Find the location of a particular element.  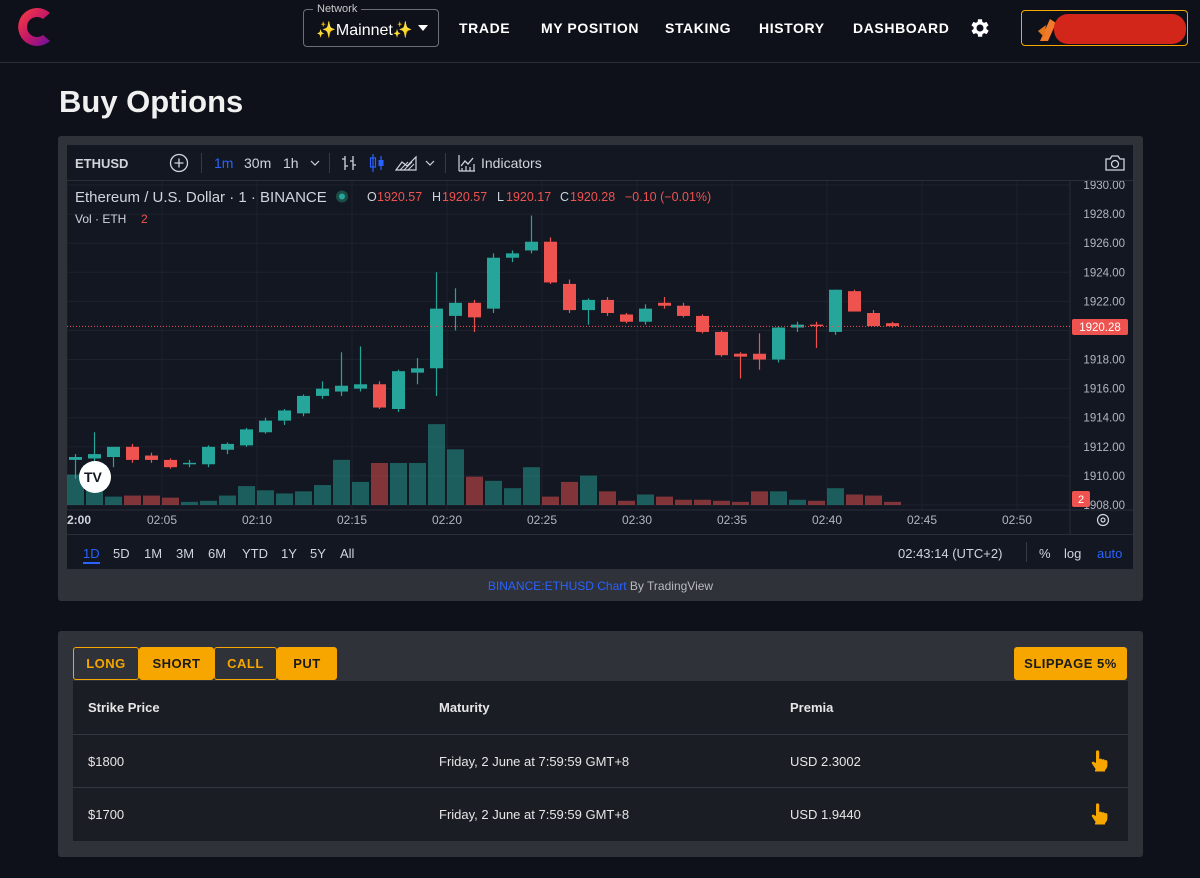

slippage-button: SLIPPAGE 5% is located at coordinates (1070, 663).